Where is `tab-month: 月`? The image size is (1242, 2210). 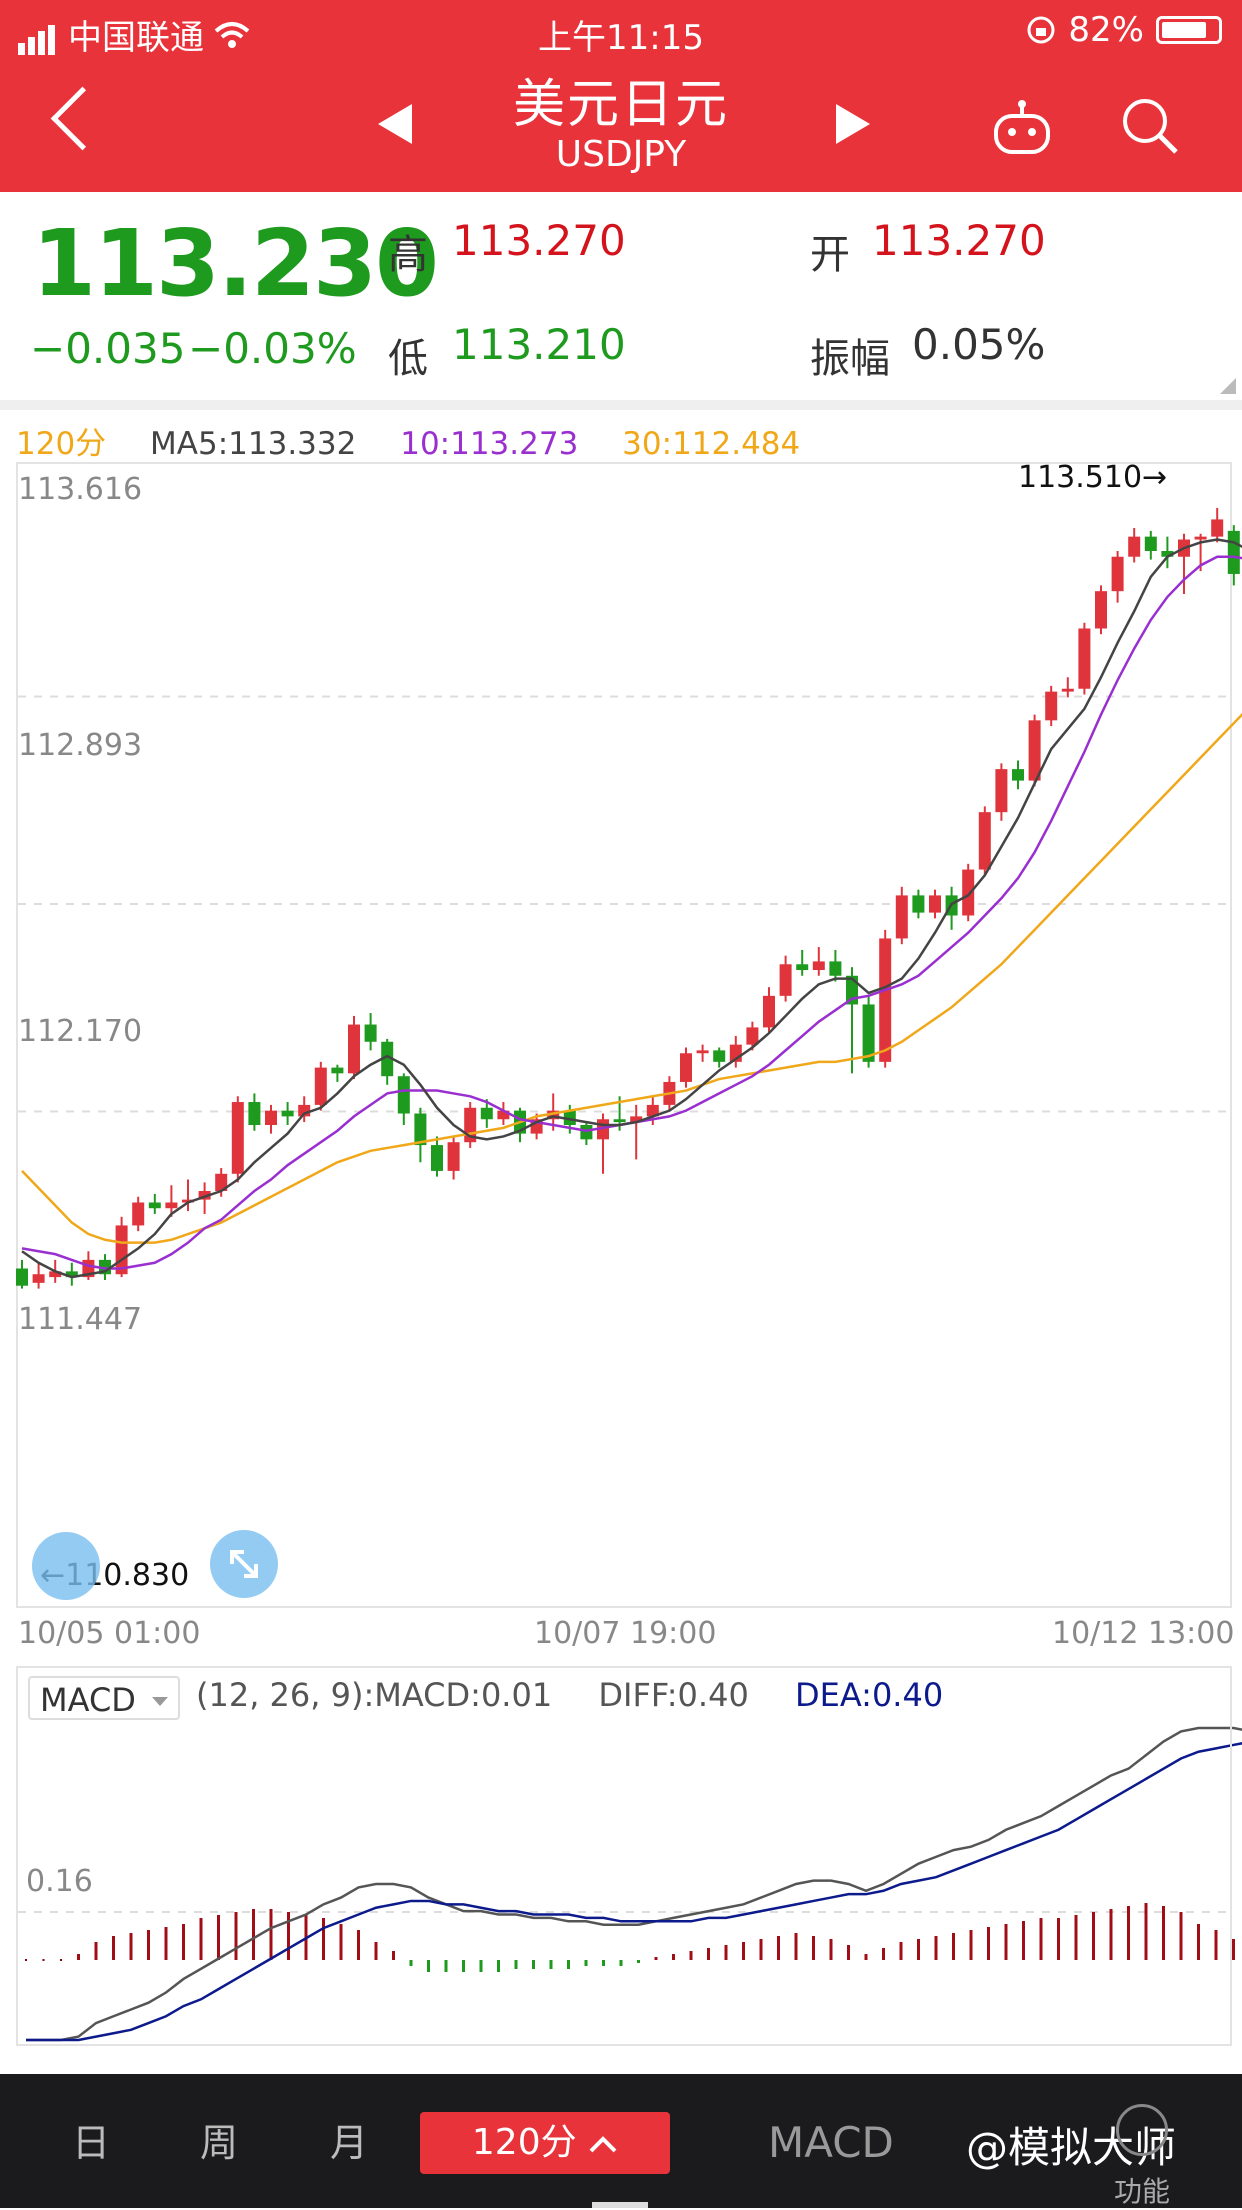 tab-month: 月 is located at coordinates (349, 2143).